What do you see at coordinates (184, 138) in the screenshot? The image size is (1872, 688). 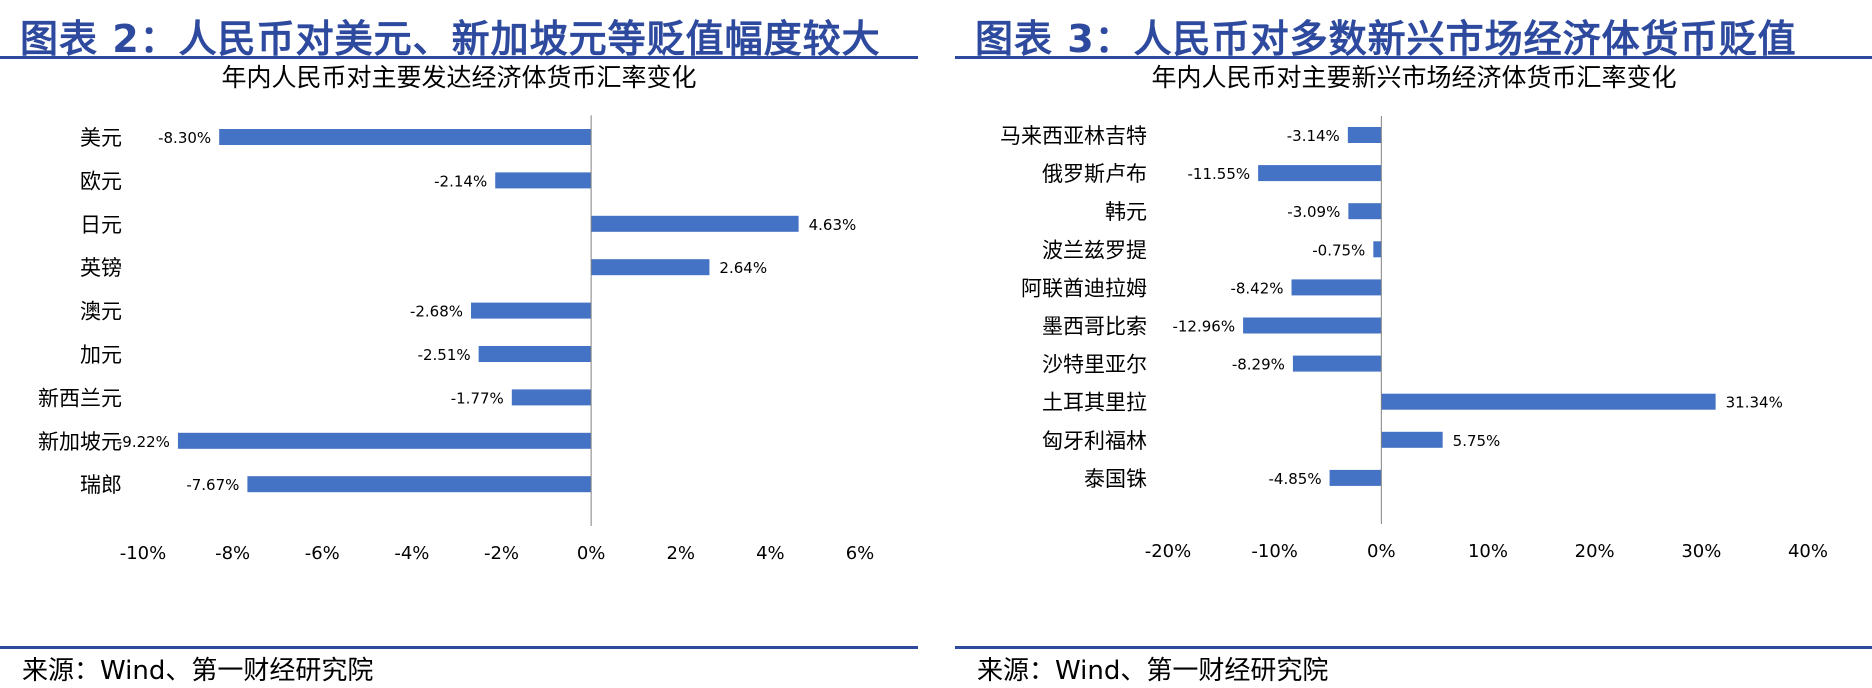 I see `data-label: -8.30%` at bounding box center [184, 138].